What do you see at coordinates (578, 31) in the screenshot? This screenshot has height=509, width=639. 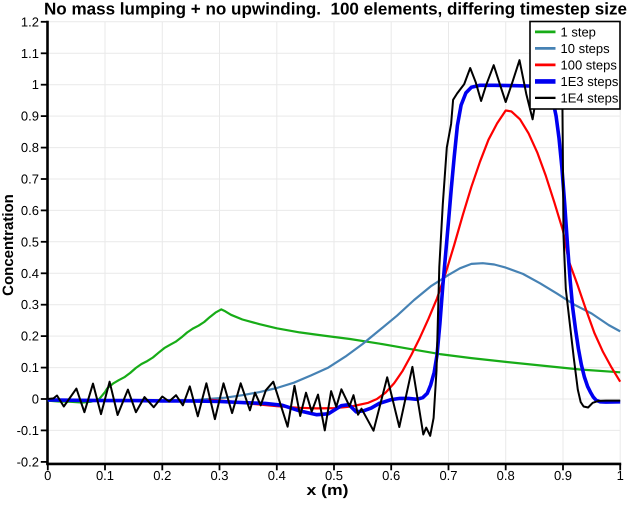 I see `svg-text: 1 step` at bounding box center [578, 31].